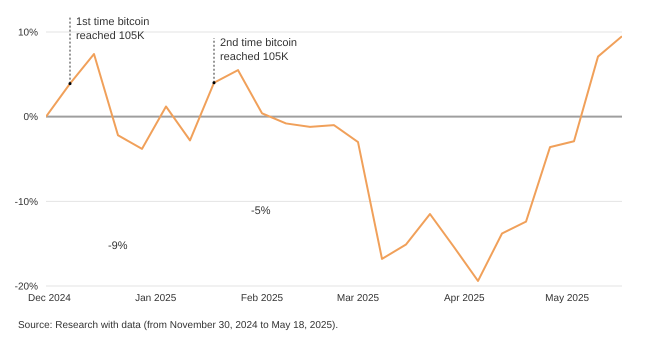  Describe the element at coordinates (465, 298) in the screenshot. I see `x-tick-label: Apr 2025` at that location.